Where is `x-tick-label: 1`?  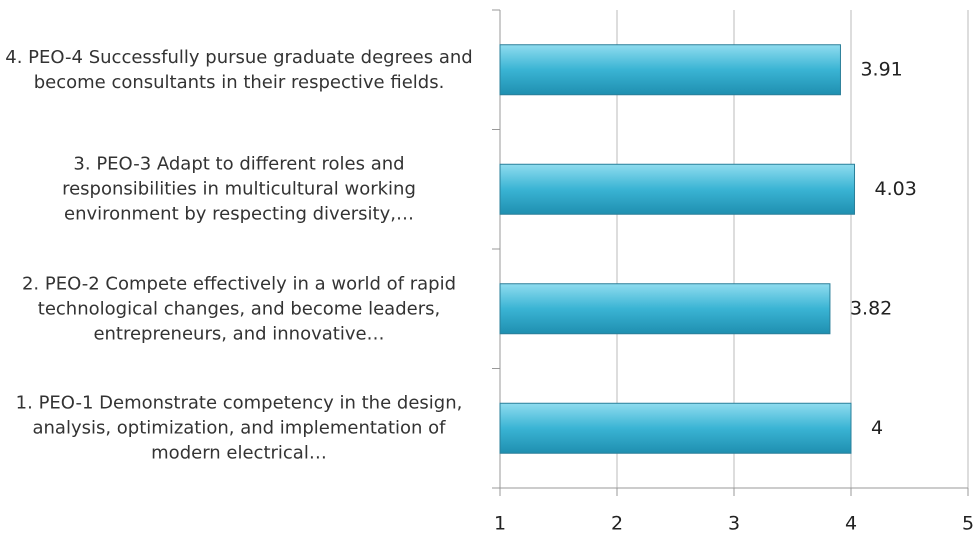 x-tick-label: 1 is located at coordinates (500, 524).